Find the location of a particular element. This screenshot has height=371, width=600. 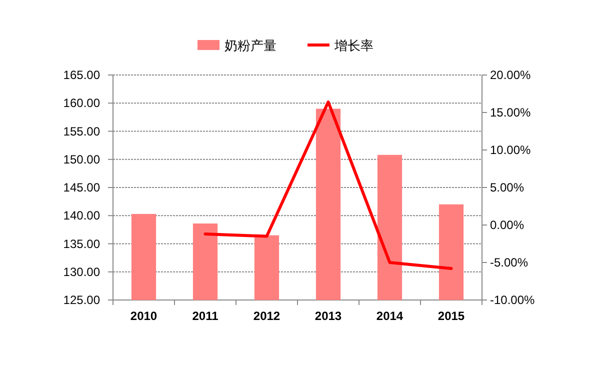

xtick: 2014 is located at coordinates (390, 316).